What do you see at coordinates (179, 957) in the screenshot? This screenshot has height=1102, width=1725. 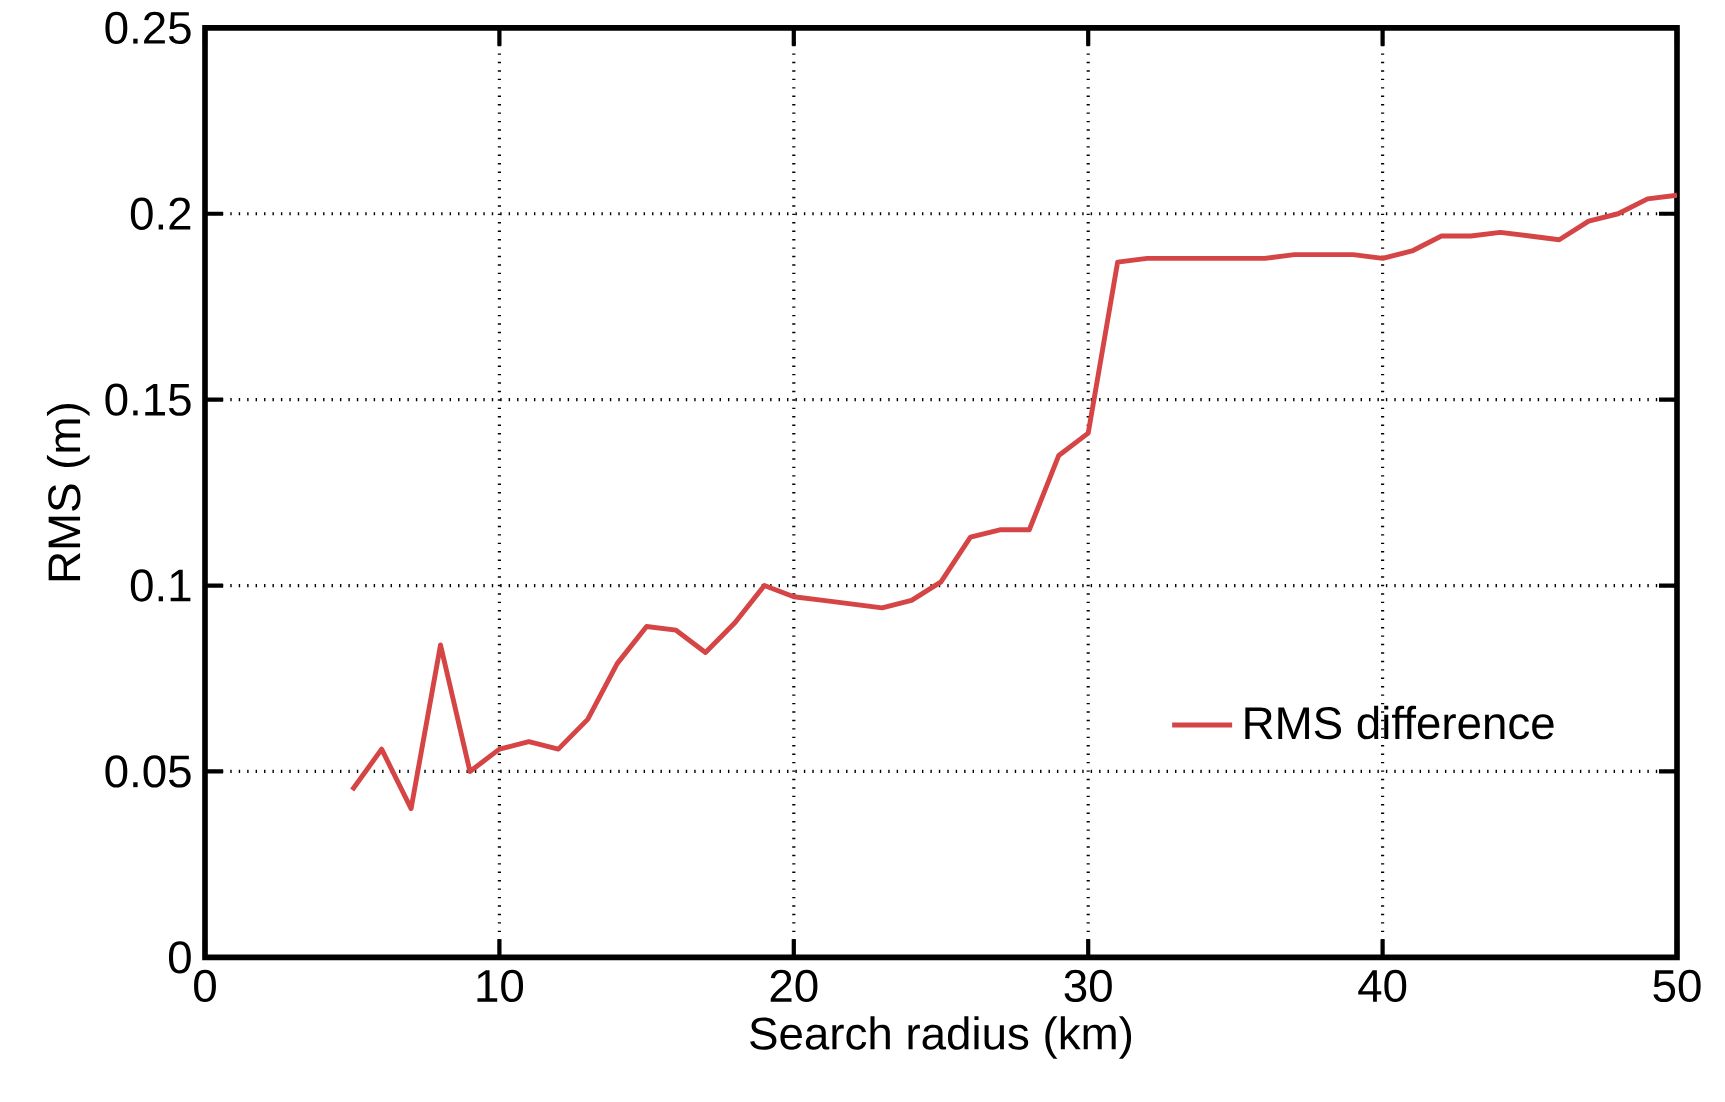 I see `y-tick-label: 0` at bounding box center [179, 957].